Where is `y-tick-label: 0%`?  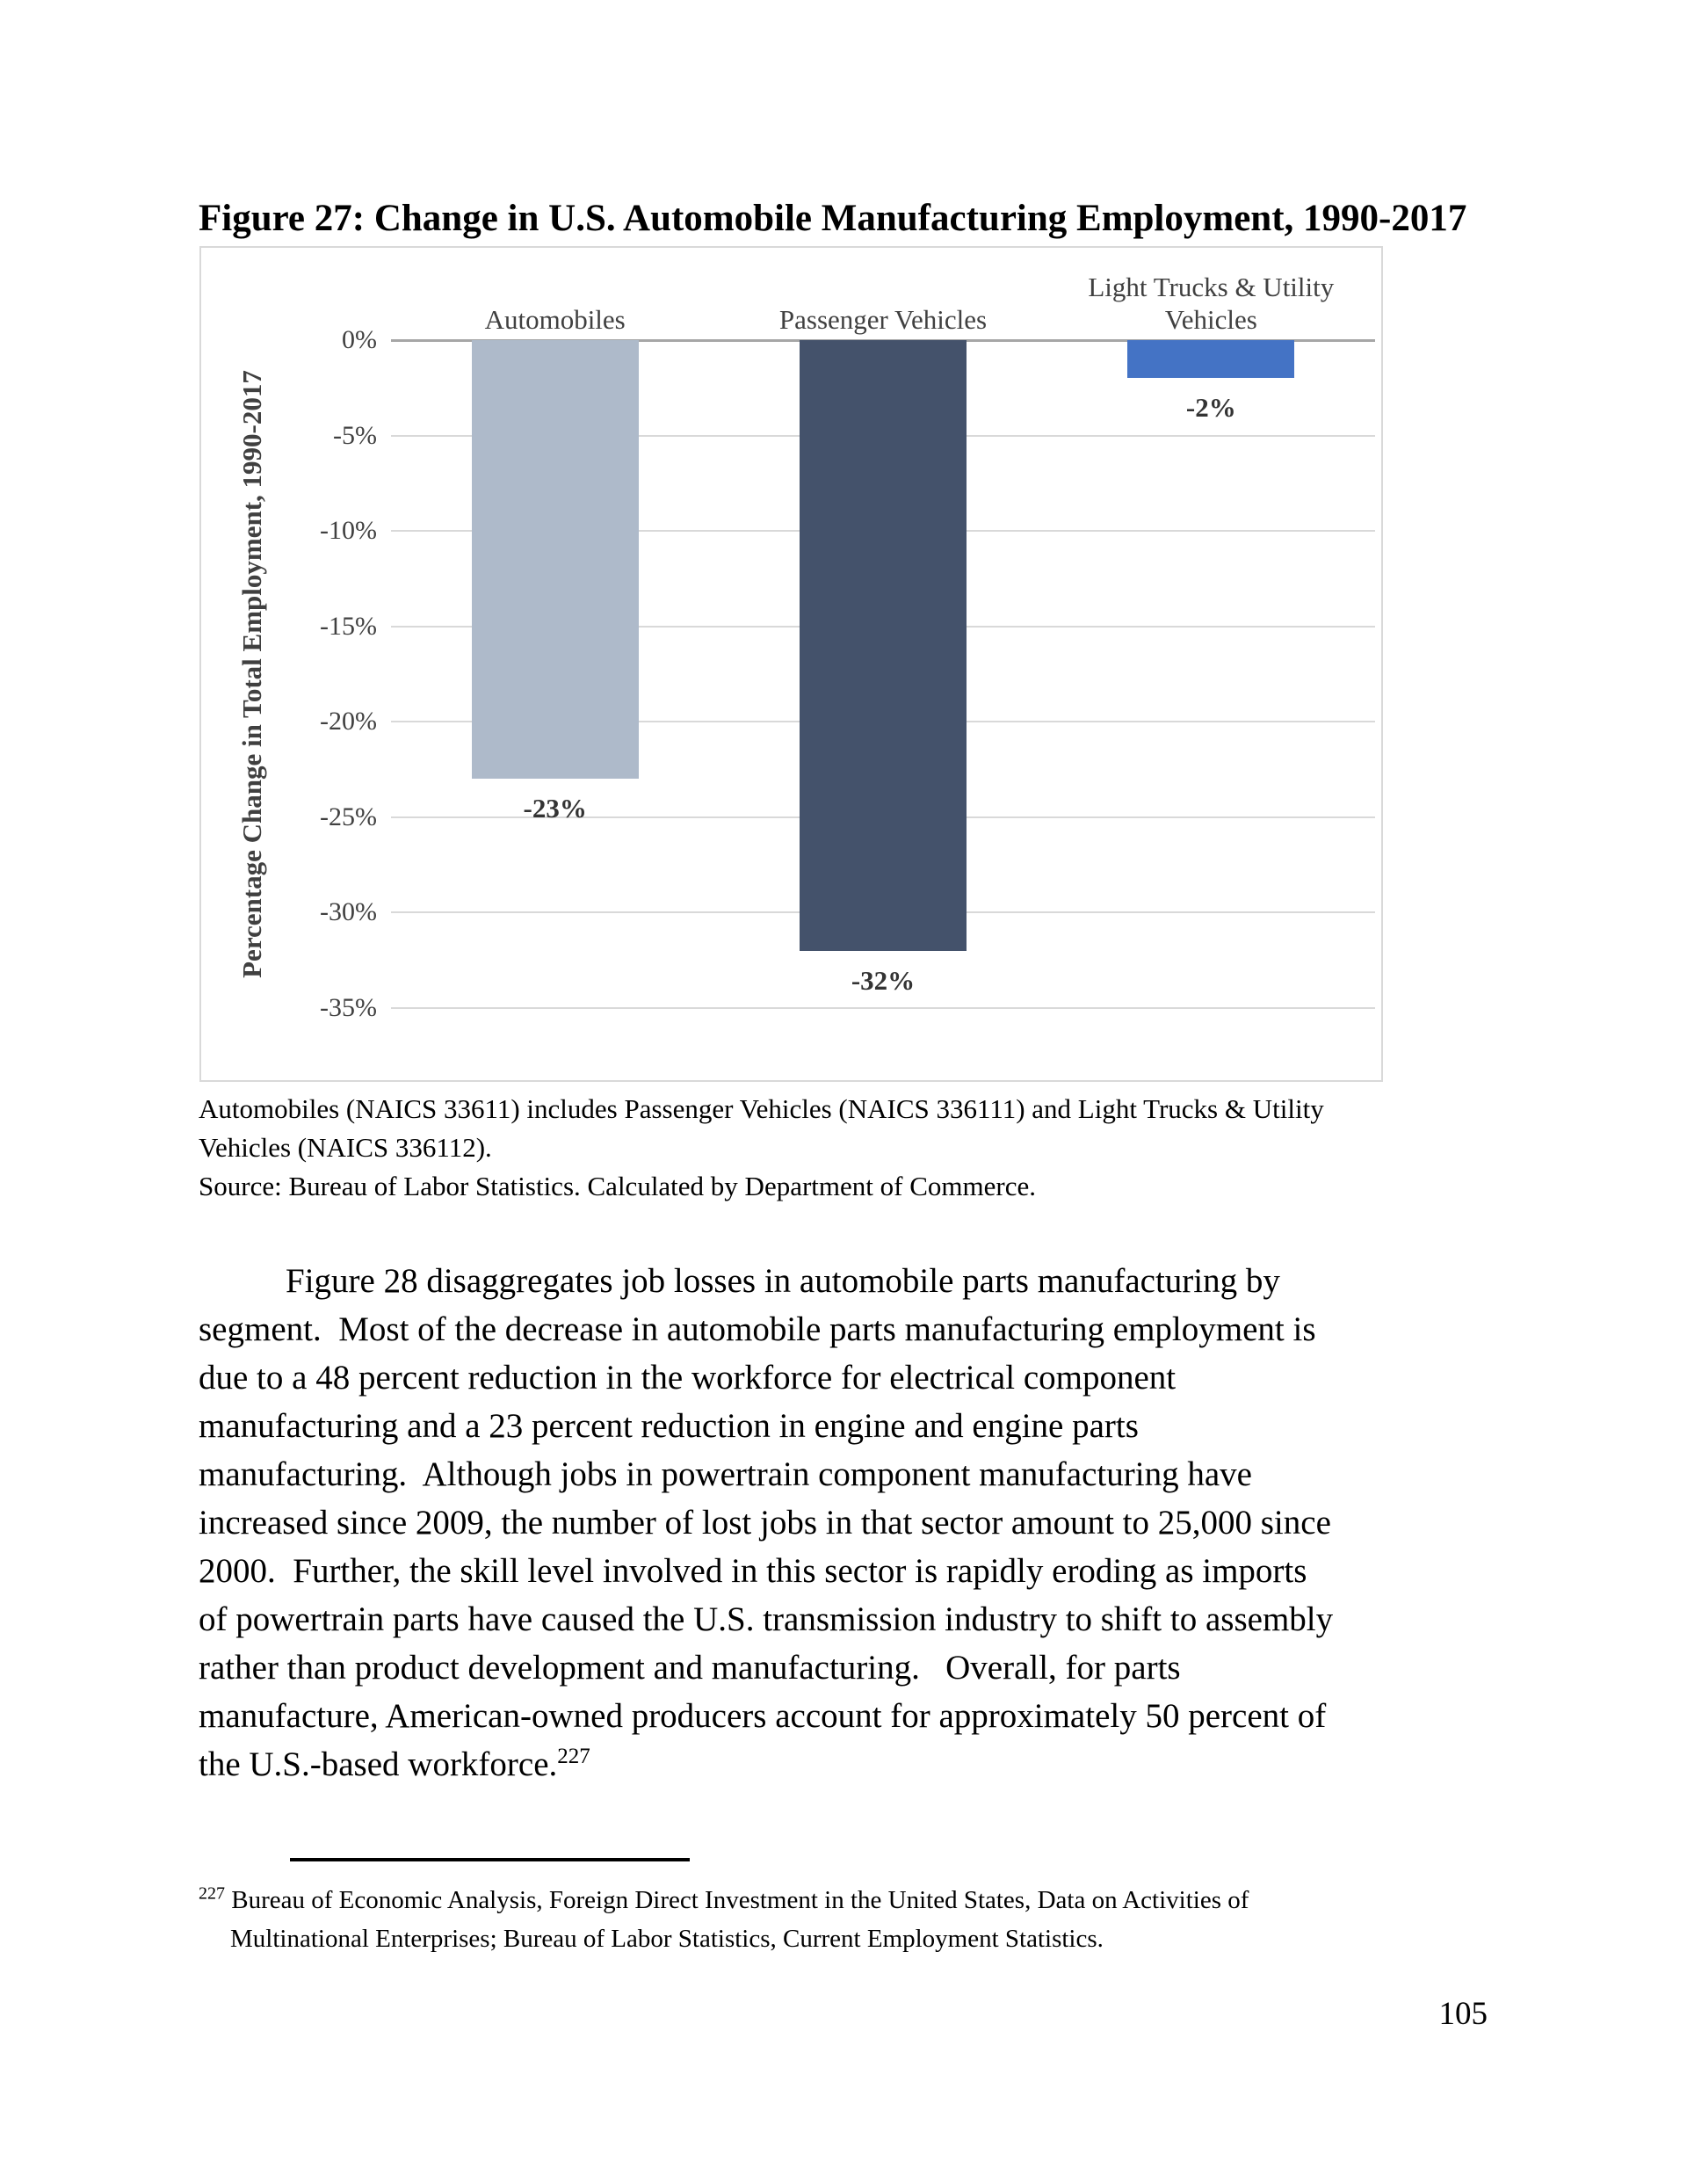 y-tick-label: 0% is located at coordinates (359, 339).